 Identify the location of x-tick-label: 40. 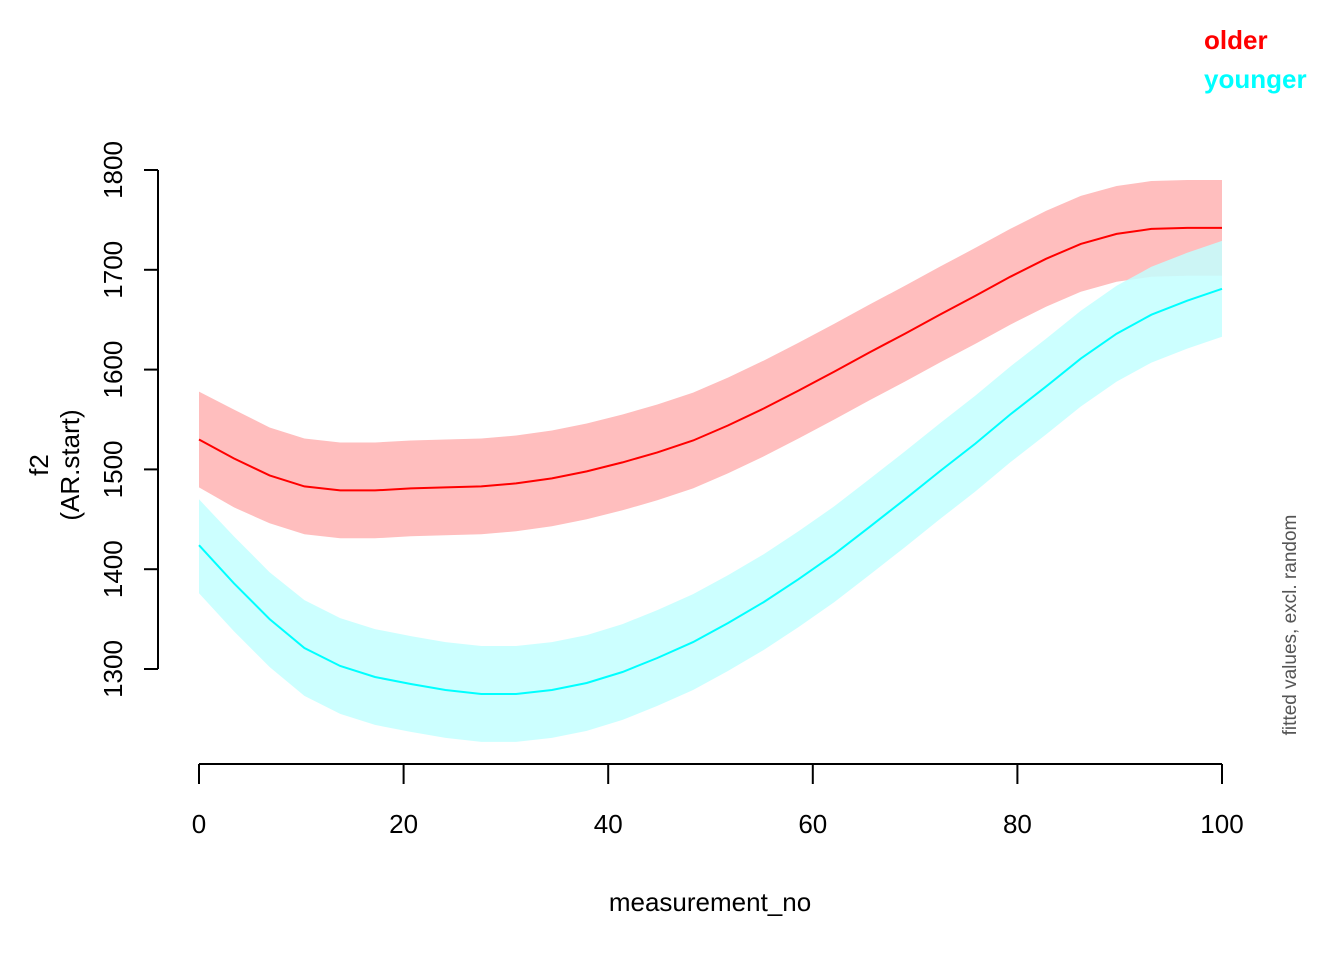
(608, 824).